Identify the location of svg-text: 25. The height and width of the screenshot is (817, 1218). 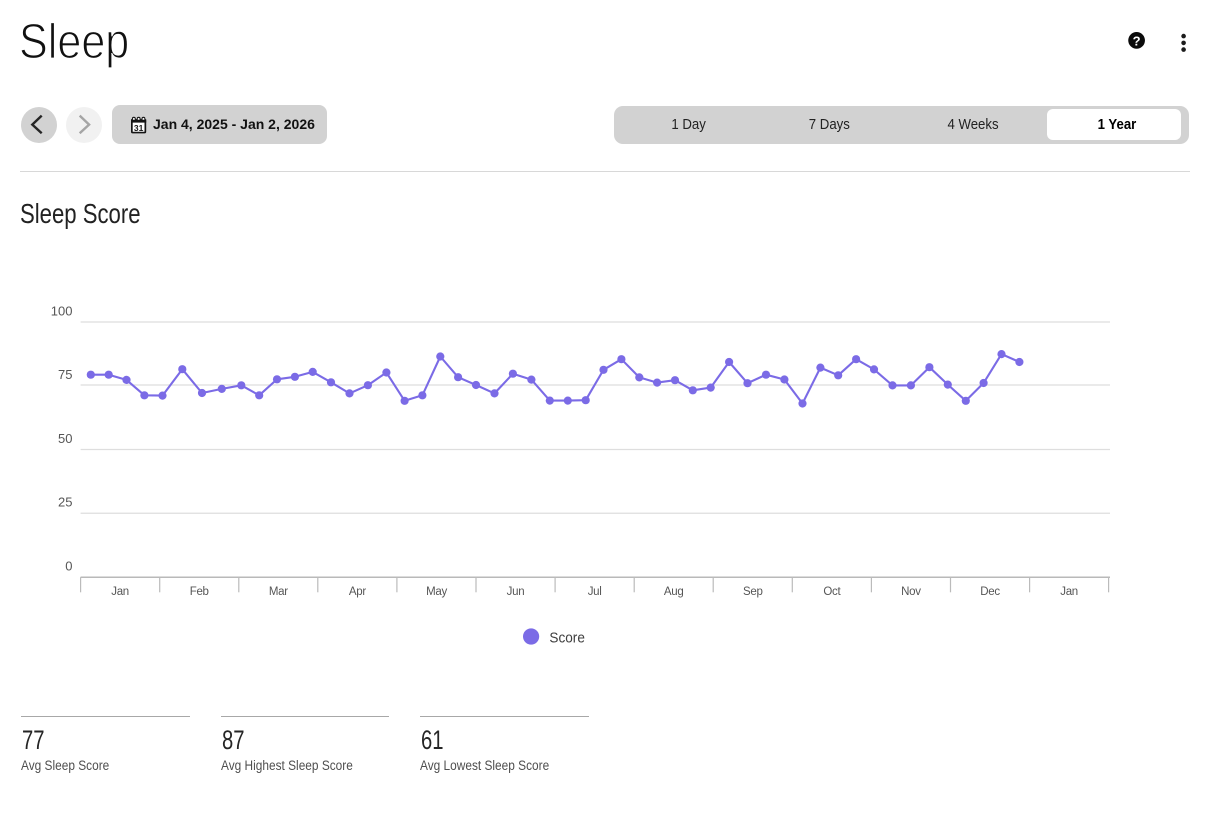
(65, 502).